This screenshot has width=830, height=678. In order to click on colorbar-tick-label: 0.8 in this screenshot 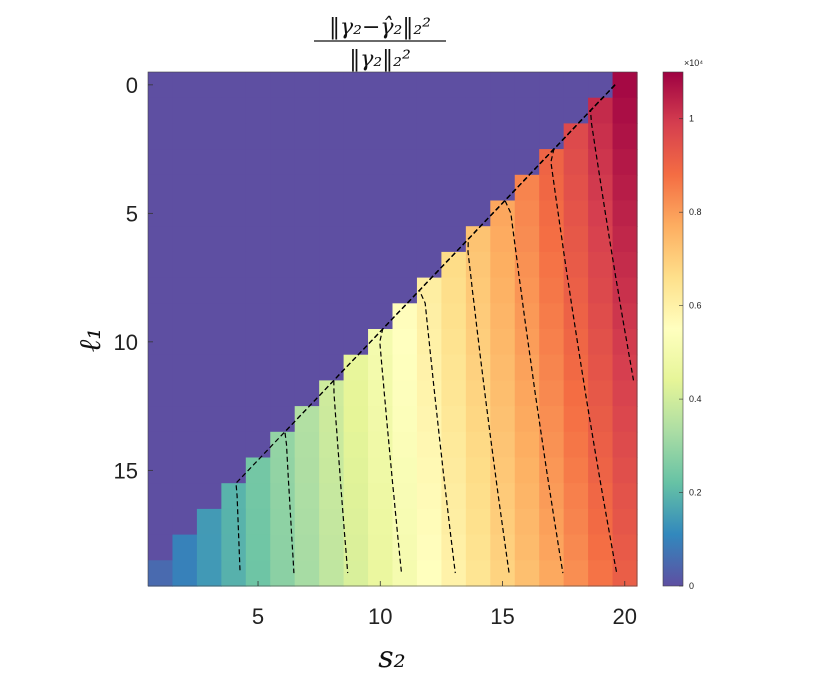, I will do `click(695, 212)`.